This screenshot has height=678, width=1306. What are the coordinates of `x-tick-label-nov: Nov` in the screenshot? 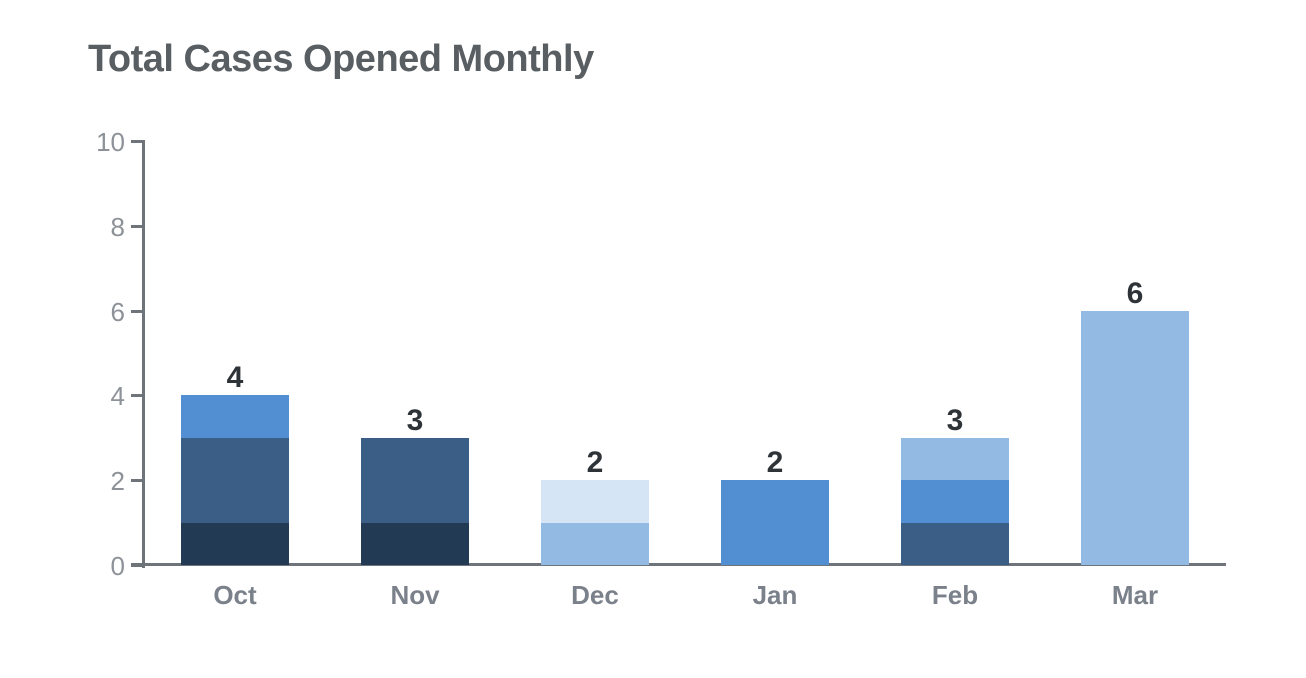 It's located at (415, 595).